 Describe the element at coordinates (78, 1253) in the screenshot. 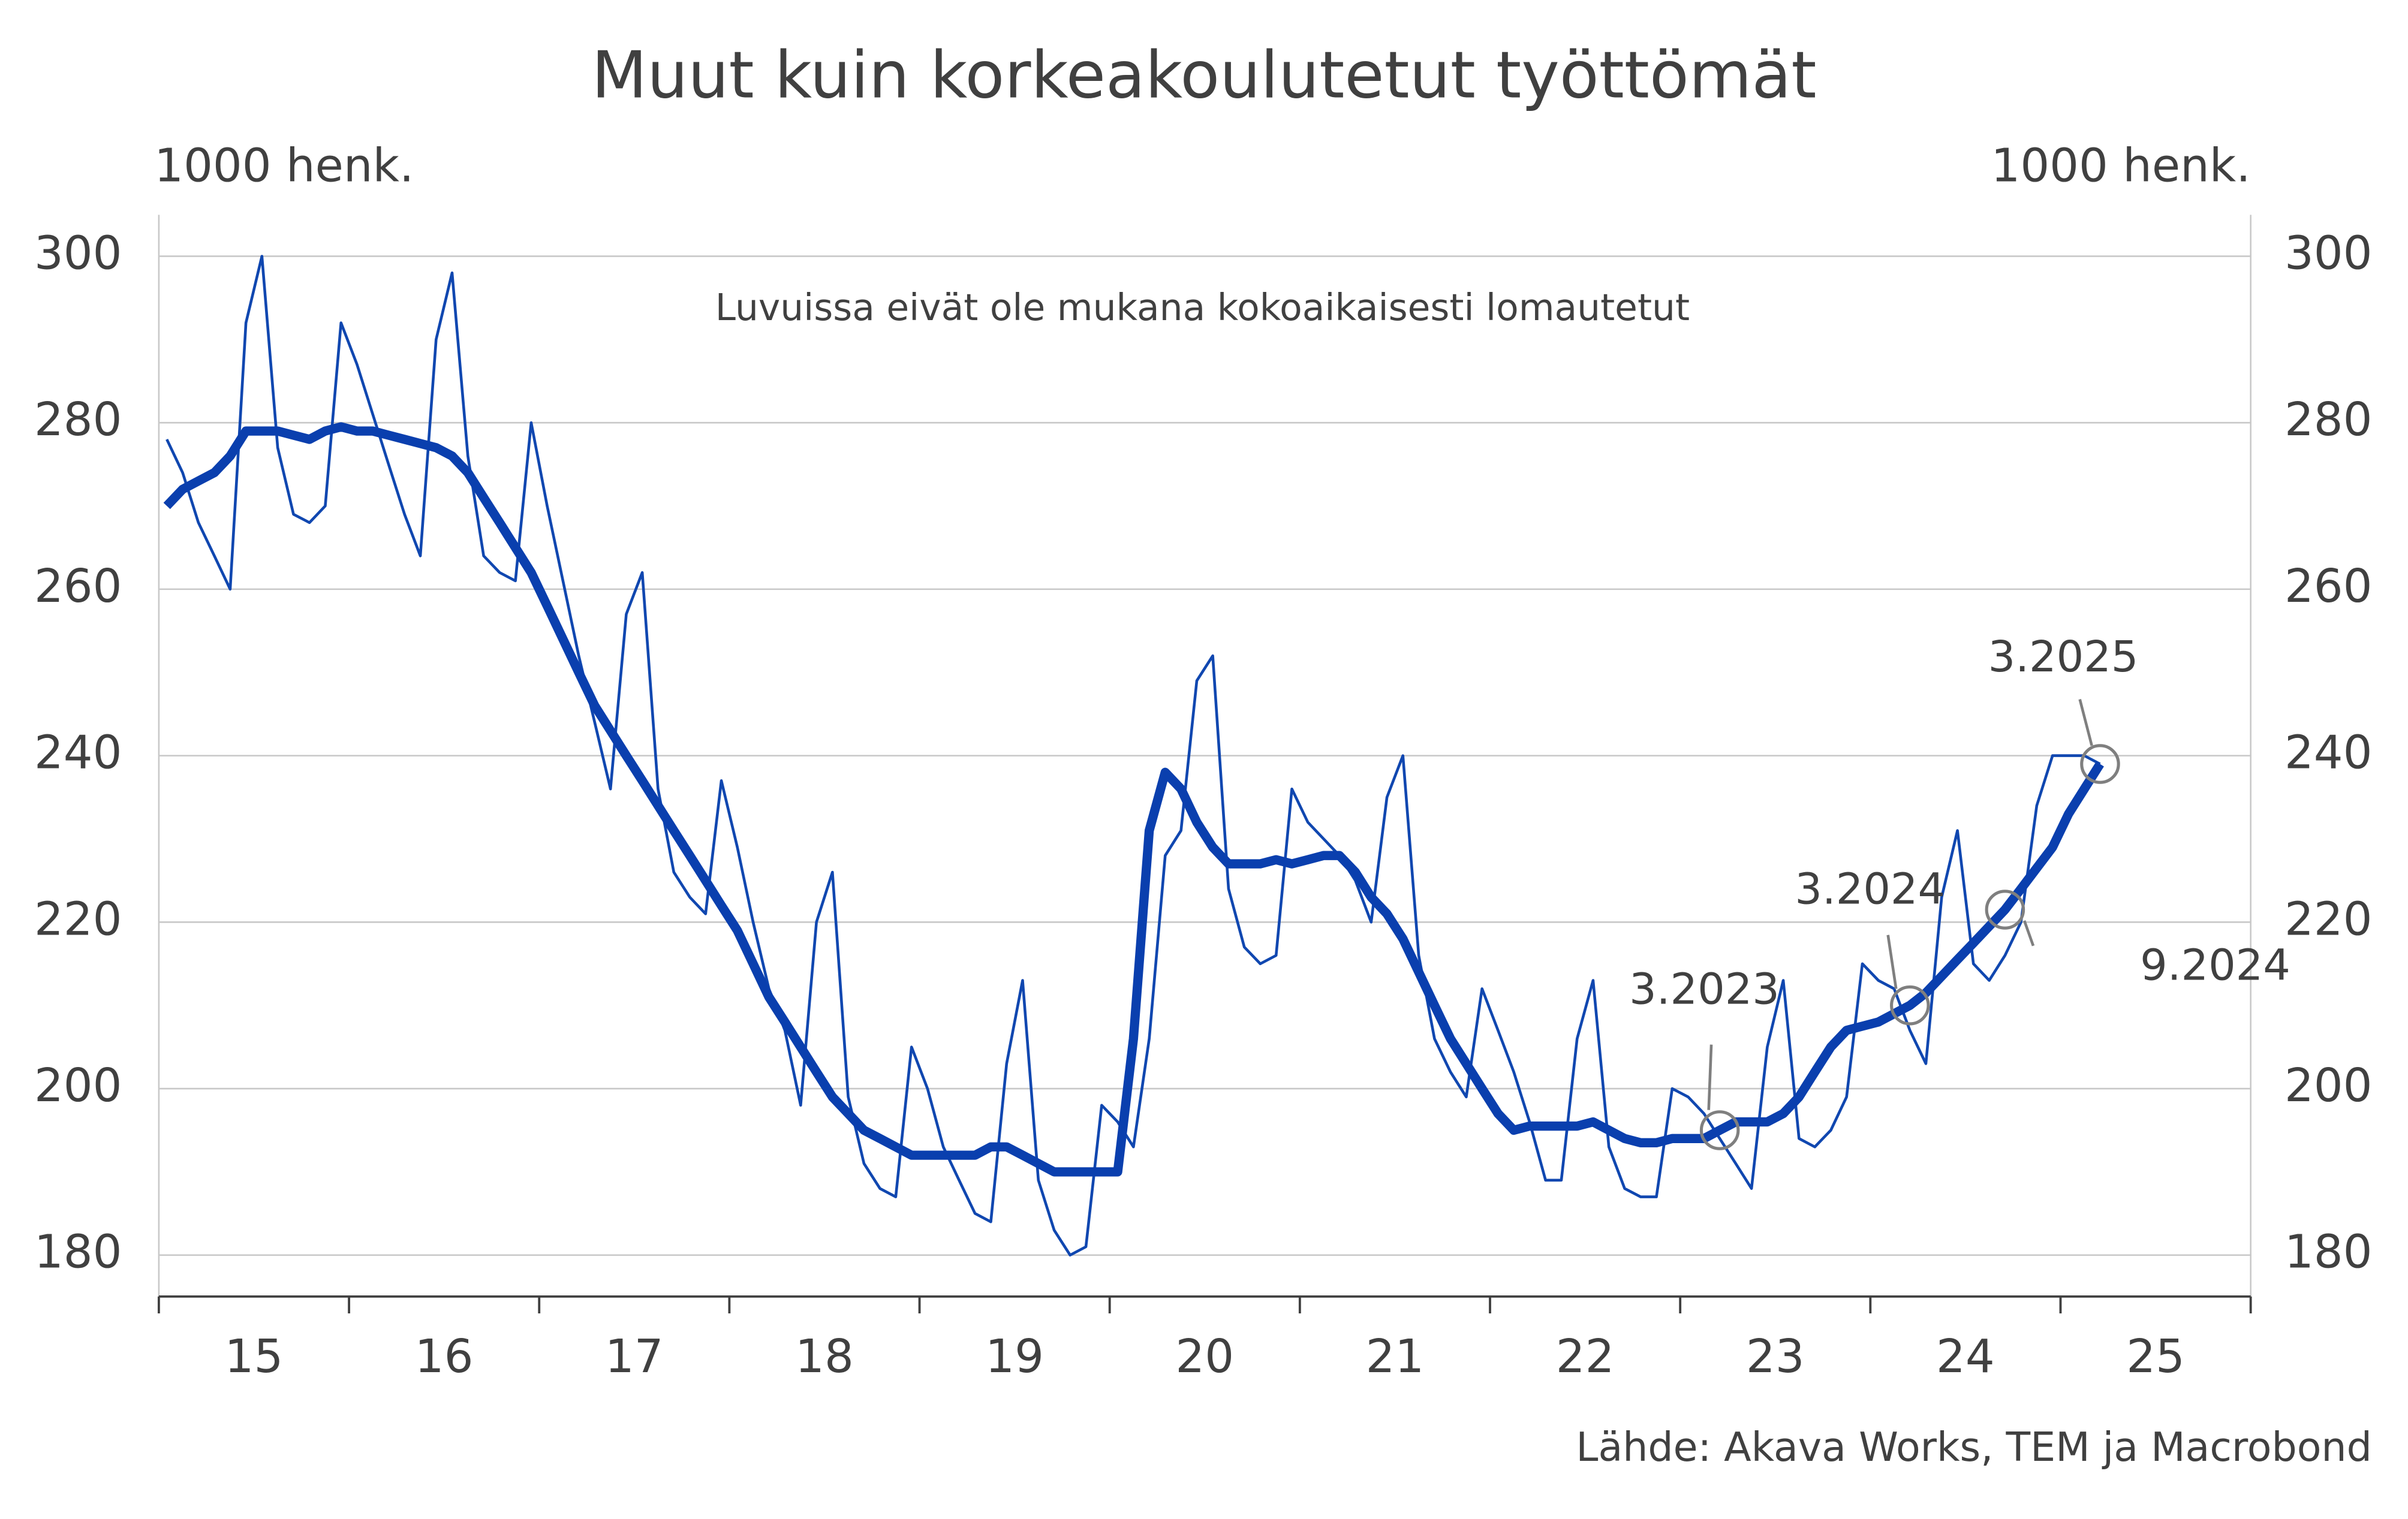

I see `y-tick-label: 180` at that location.